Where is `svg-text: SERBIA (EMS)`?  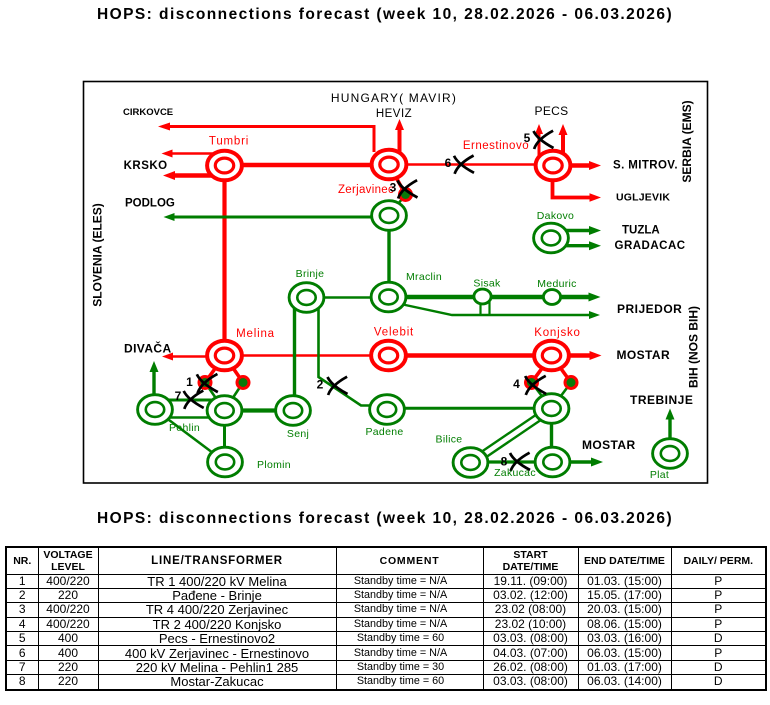
svg-text: SERBIA (EMS) is located at coordinates (687, 141).